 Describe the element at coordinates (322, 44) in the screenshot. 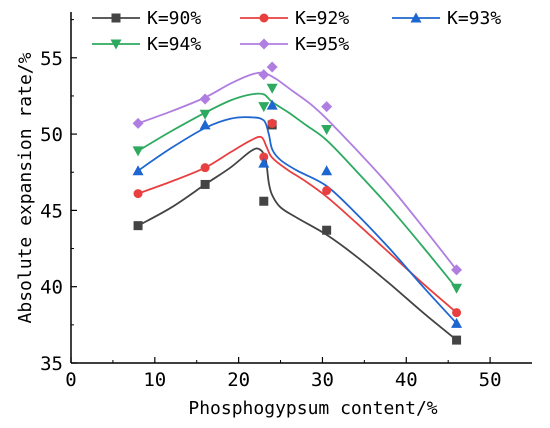

I see `legend-label-k95: K=95%` at that location.